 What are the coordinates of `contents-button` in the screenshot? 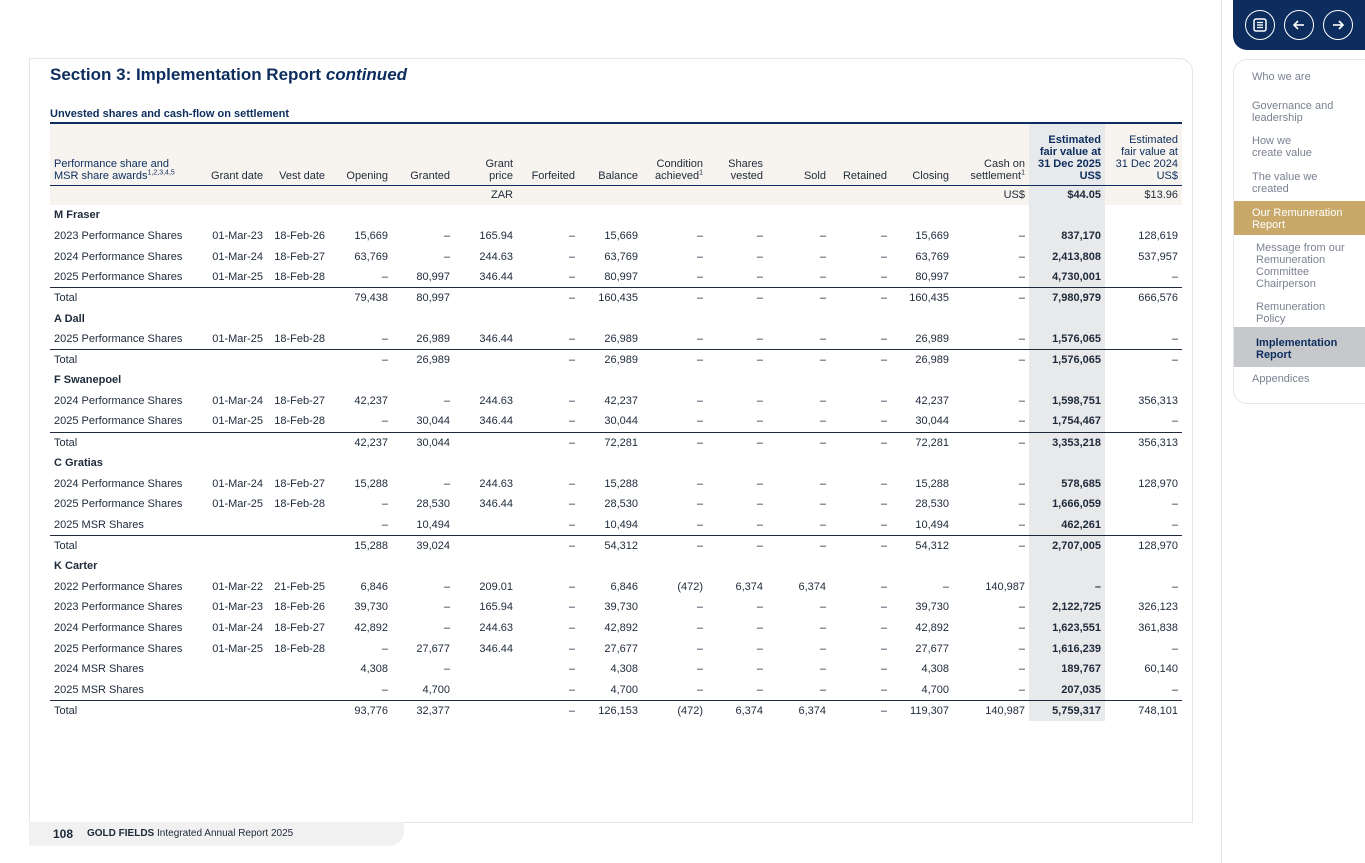 It's located at (1260, 25).